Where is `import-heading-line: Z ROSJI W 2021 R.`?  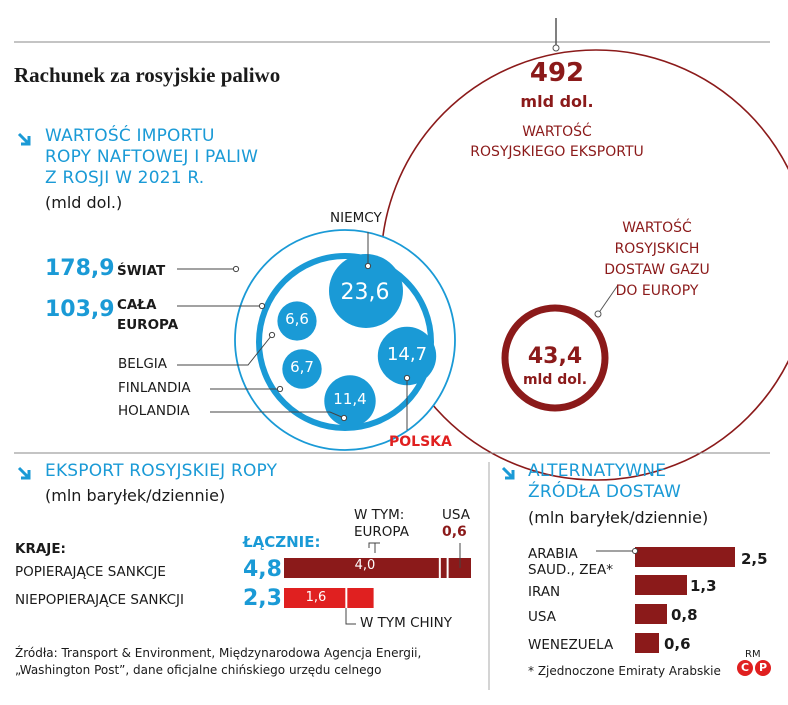 import-heading-line: Z ROSJI W 2021 R. is located at coordinates (125, 178).